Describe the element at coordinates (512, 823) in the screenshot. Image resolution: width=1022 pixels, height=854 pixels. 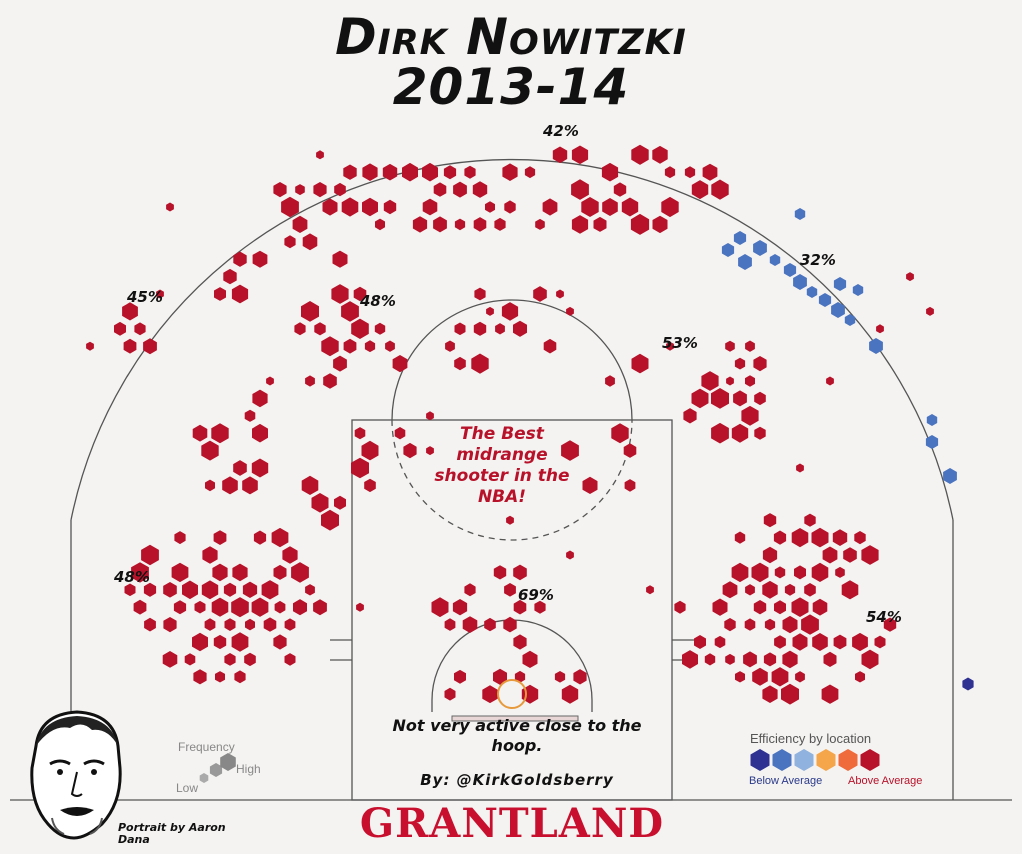
I see `brand-logo: GRANTLAND` at that location.